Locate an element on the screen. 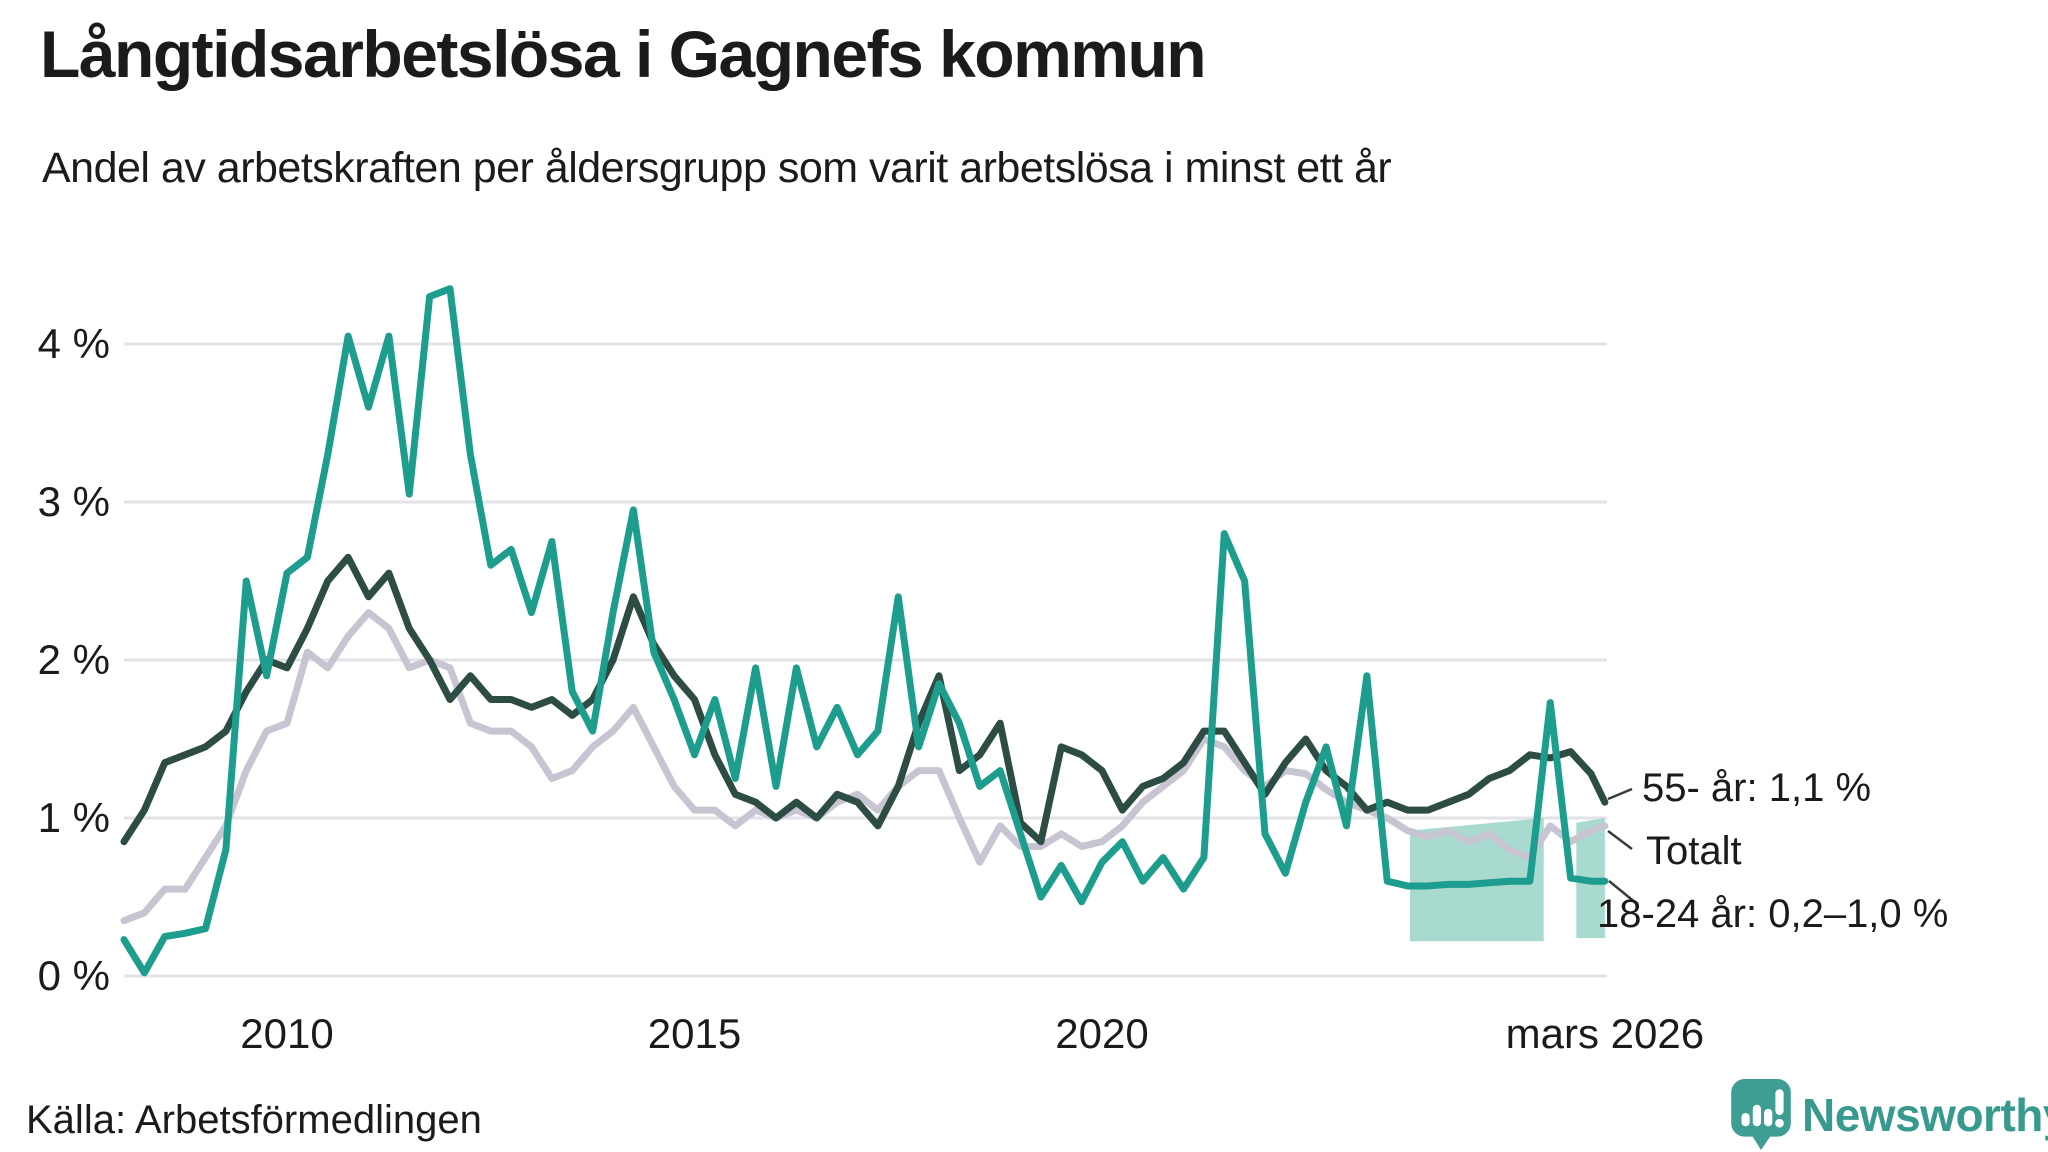 Image resolution: width=2048 pixels, height=1152 pixels. annotation-leader-lines is located at coordinates (1622, 845).